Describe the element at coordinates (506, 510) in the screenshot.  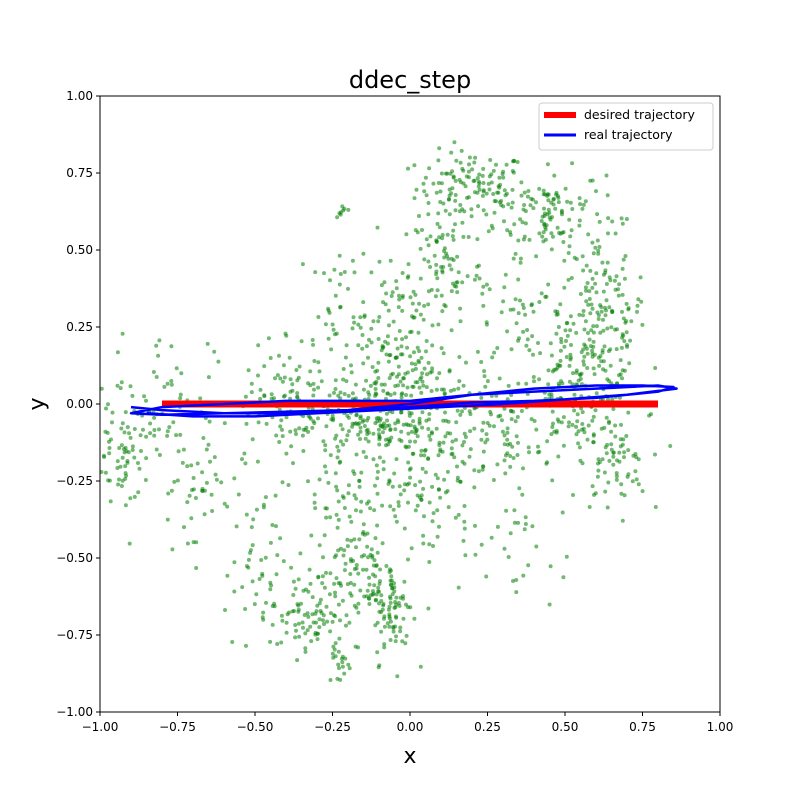
I see `scatter-point-2037` at that location.